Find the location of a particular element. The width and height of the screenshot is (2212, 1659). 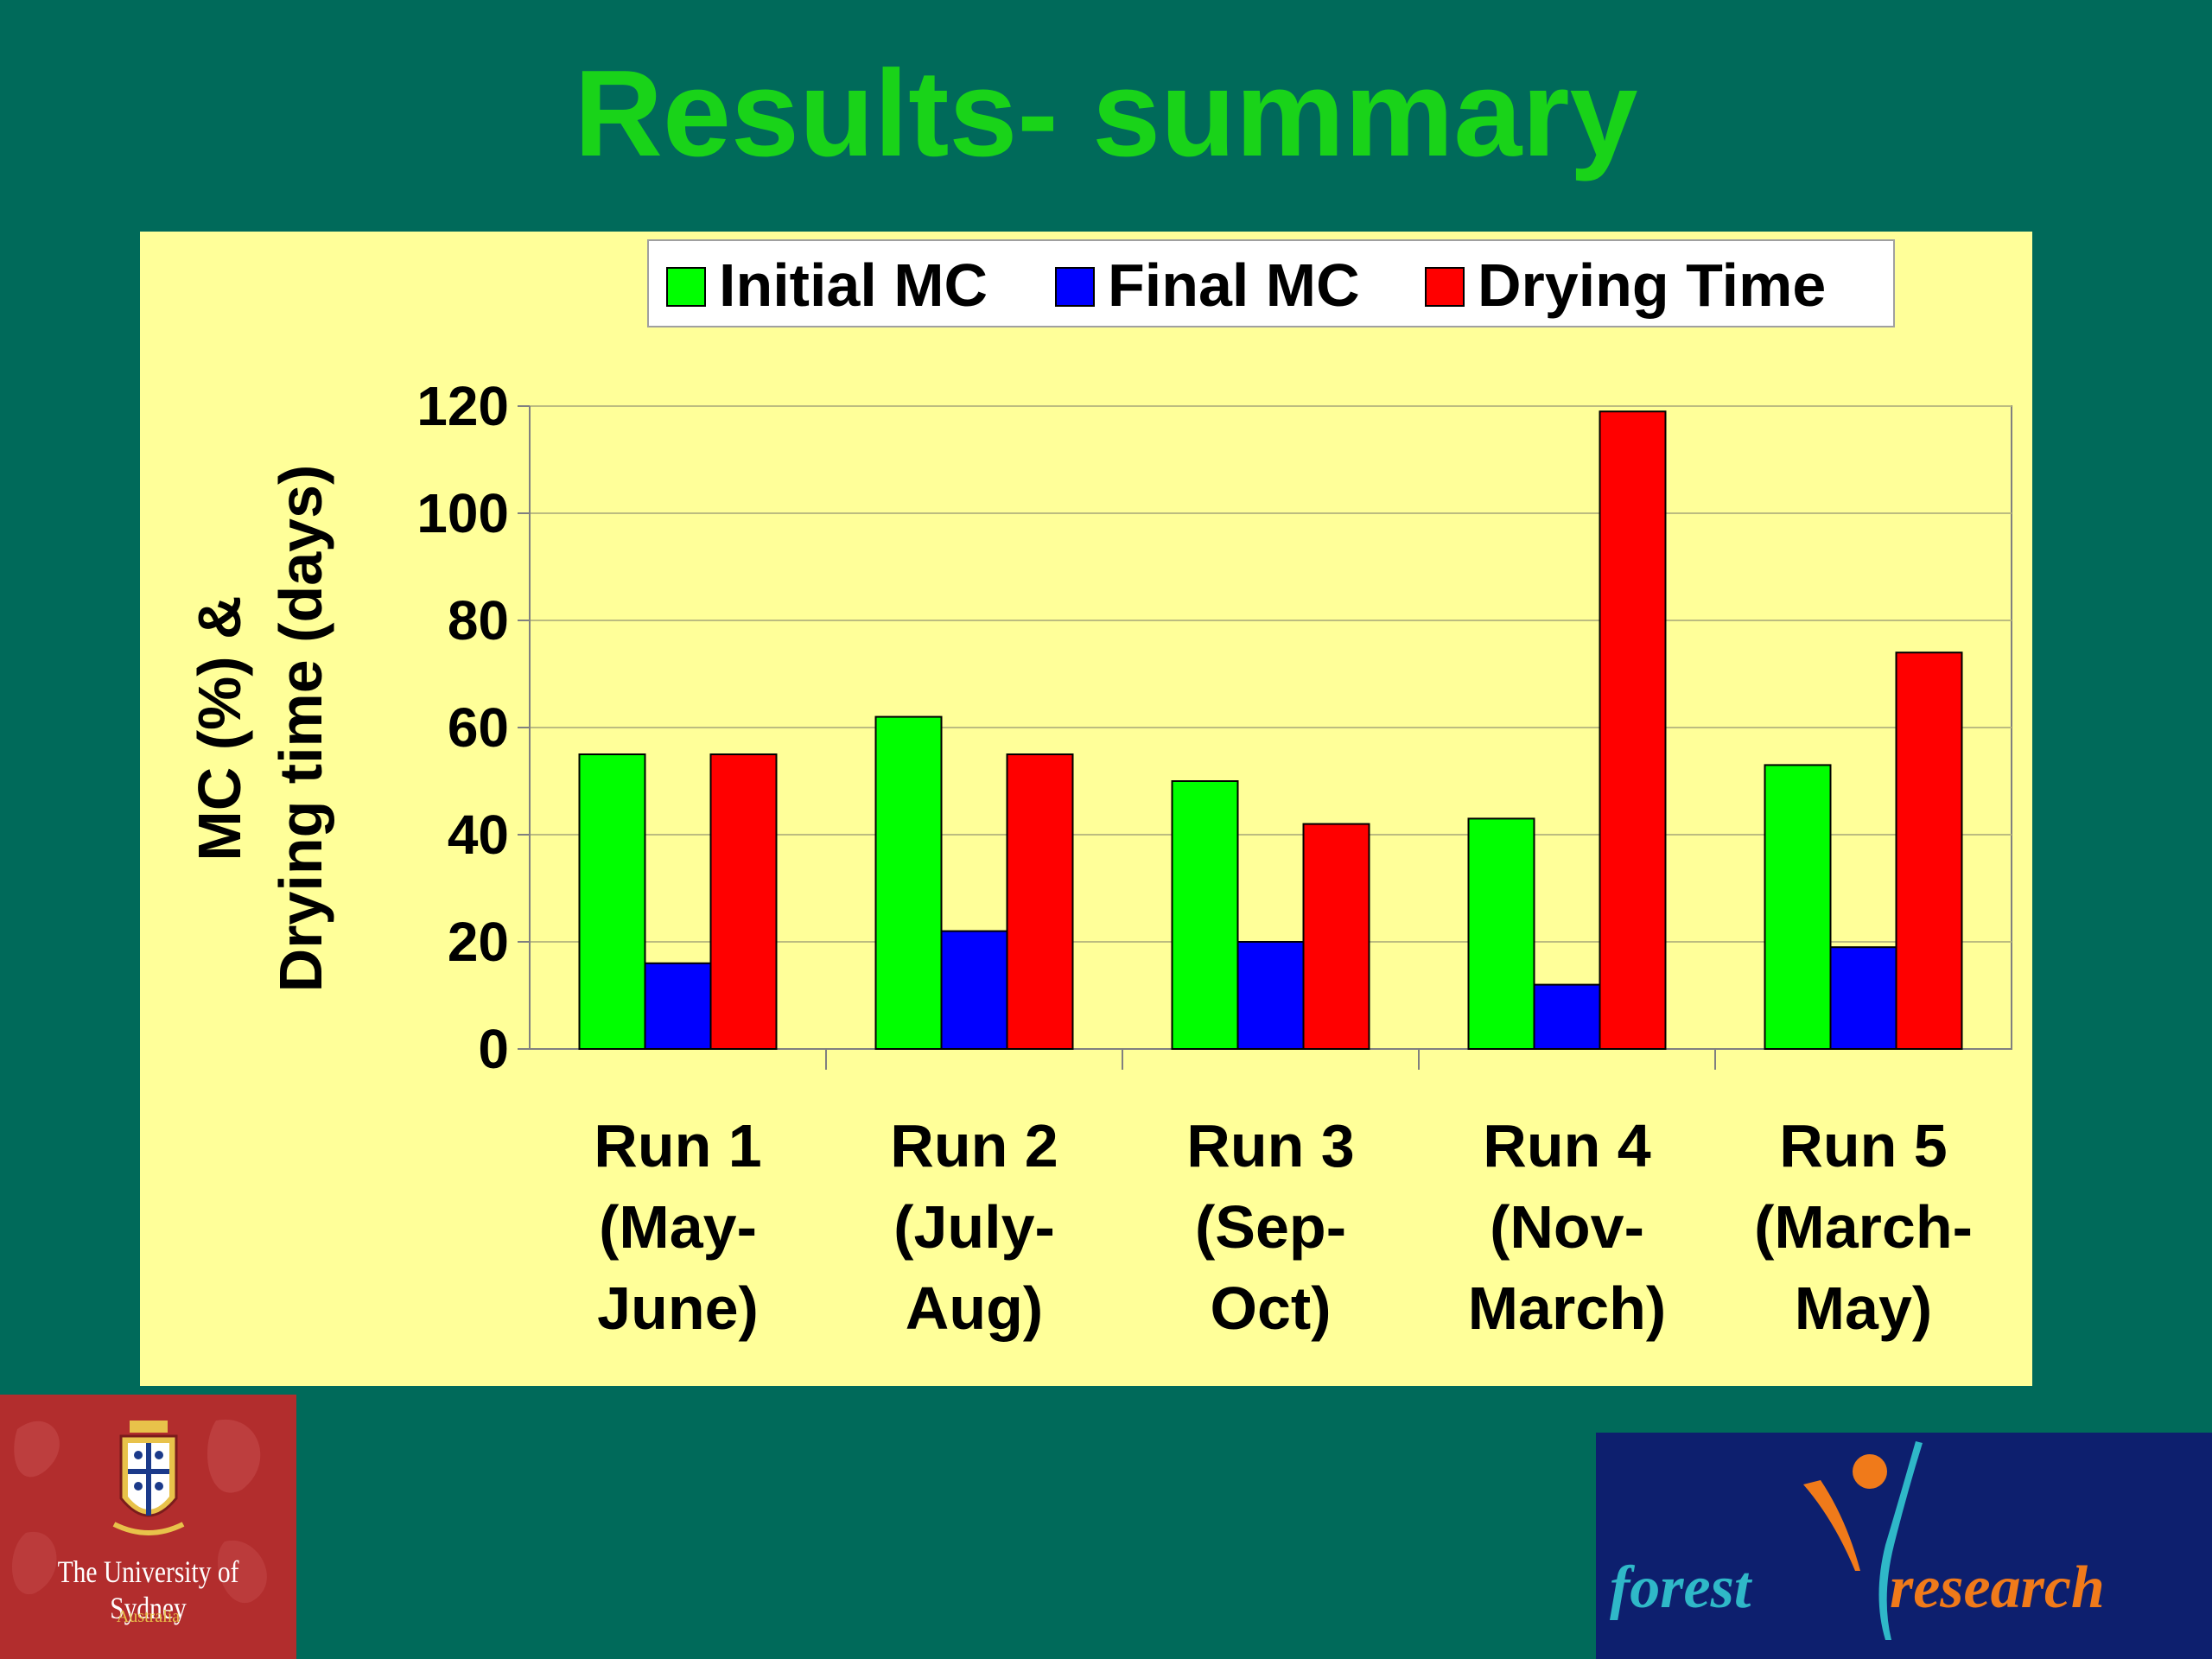

page-title: Results- summary is located at coordinates (1106, 113).